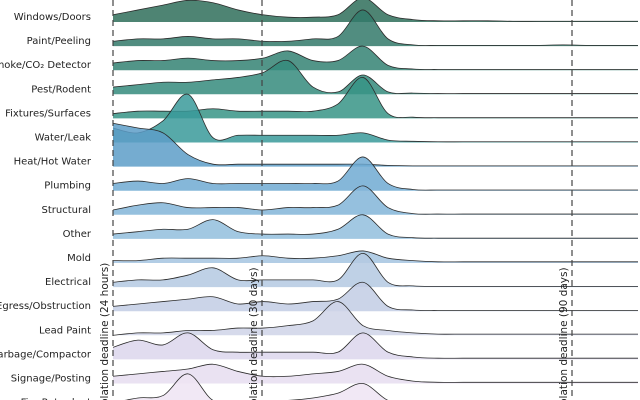 This screenshot has width=640, height=400. Describe the element at coordinates (67, 186) in the screenshot. I see `ridge-label: Plumbing` at that location.